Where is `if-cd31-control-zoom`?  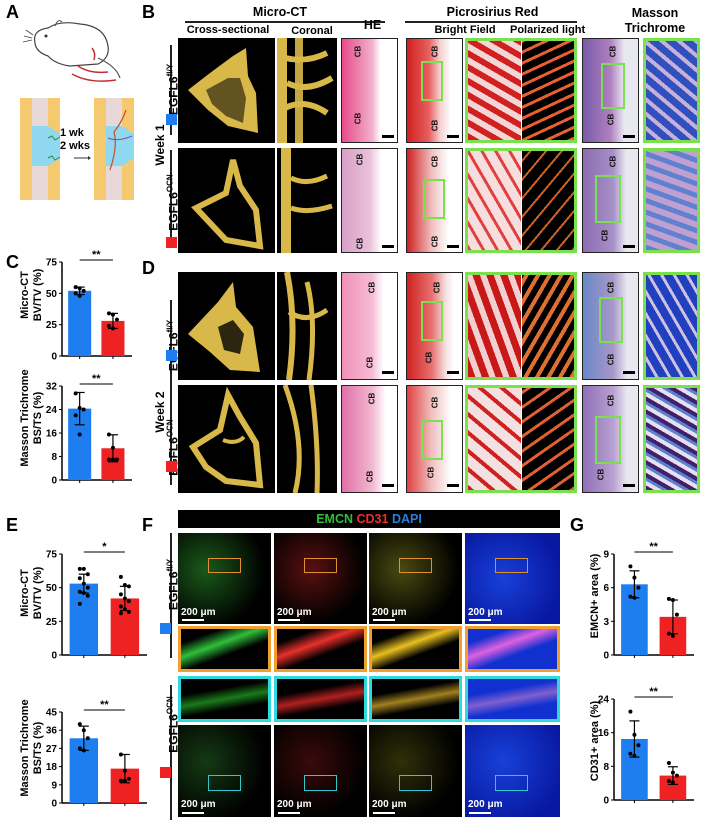
if-cd31-control-zoom is located at coordinates (320, 649).